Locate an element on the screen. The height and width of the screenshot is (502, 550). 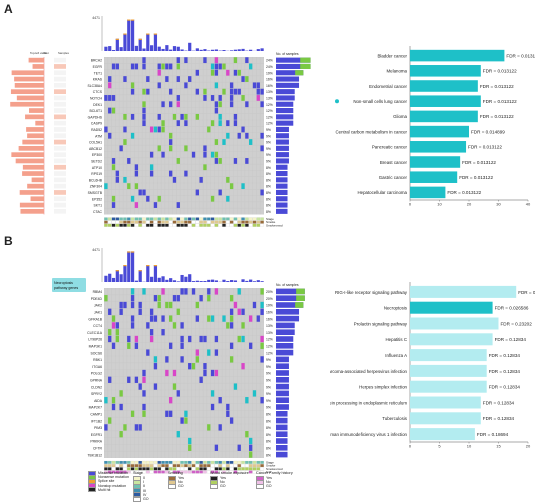
gene-bar is located at coordinates (282, 192).